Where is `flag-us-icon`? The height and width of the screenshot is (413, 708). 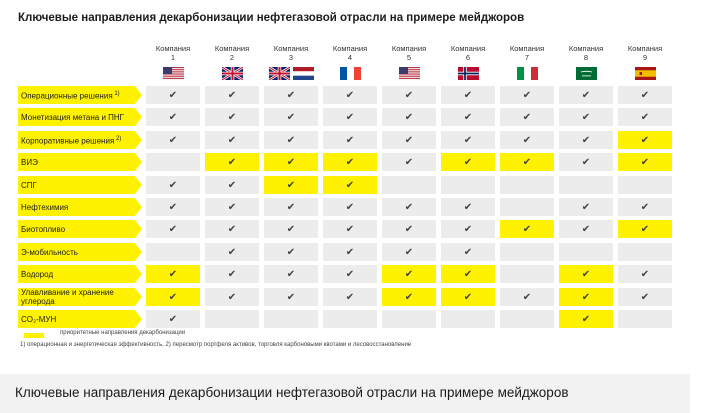 flag-us-icon is located at coordinates (173, 73).